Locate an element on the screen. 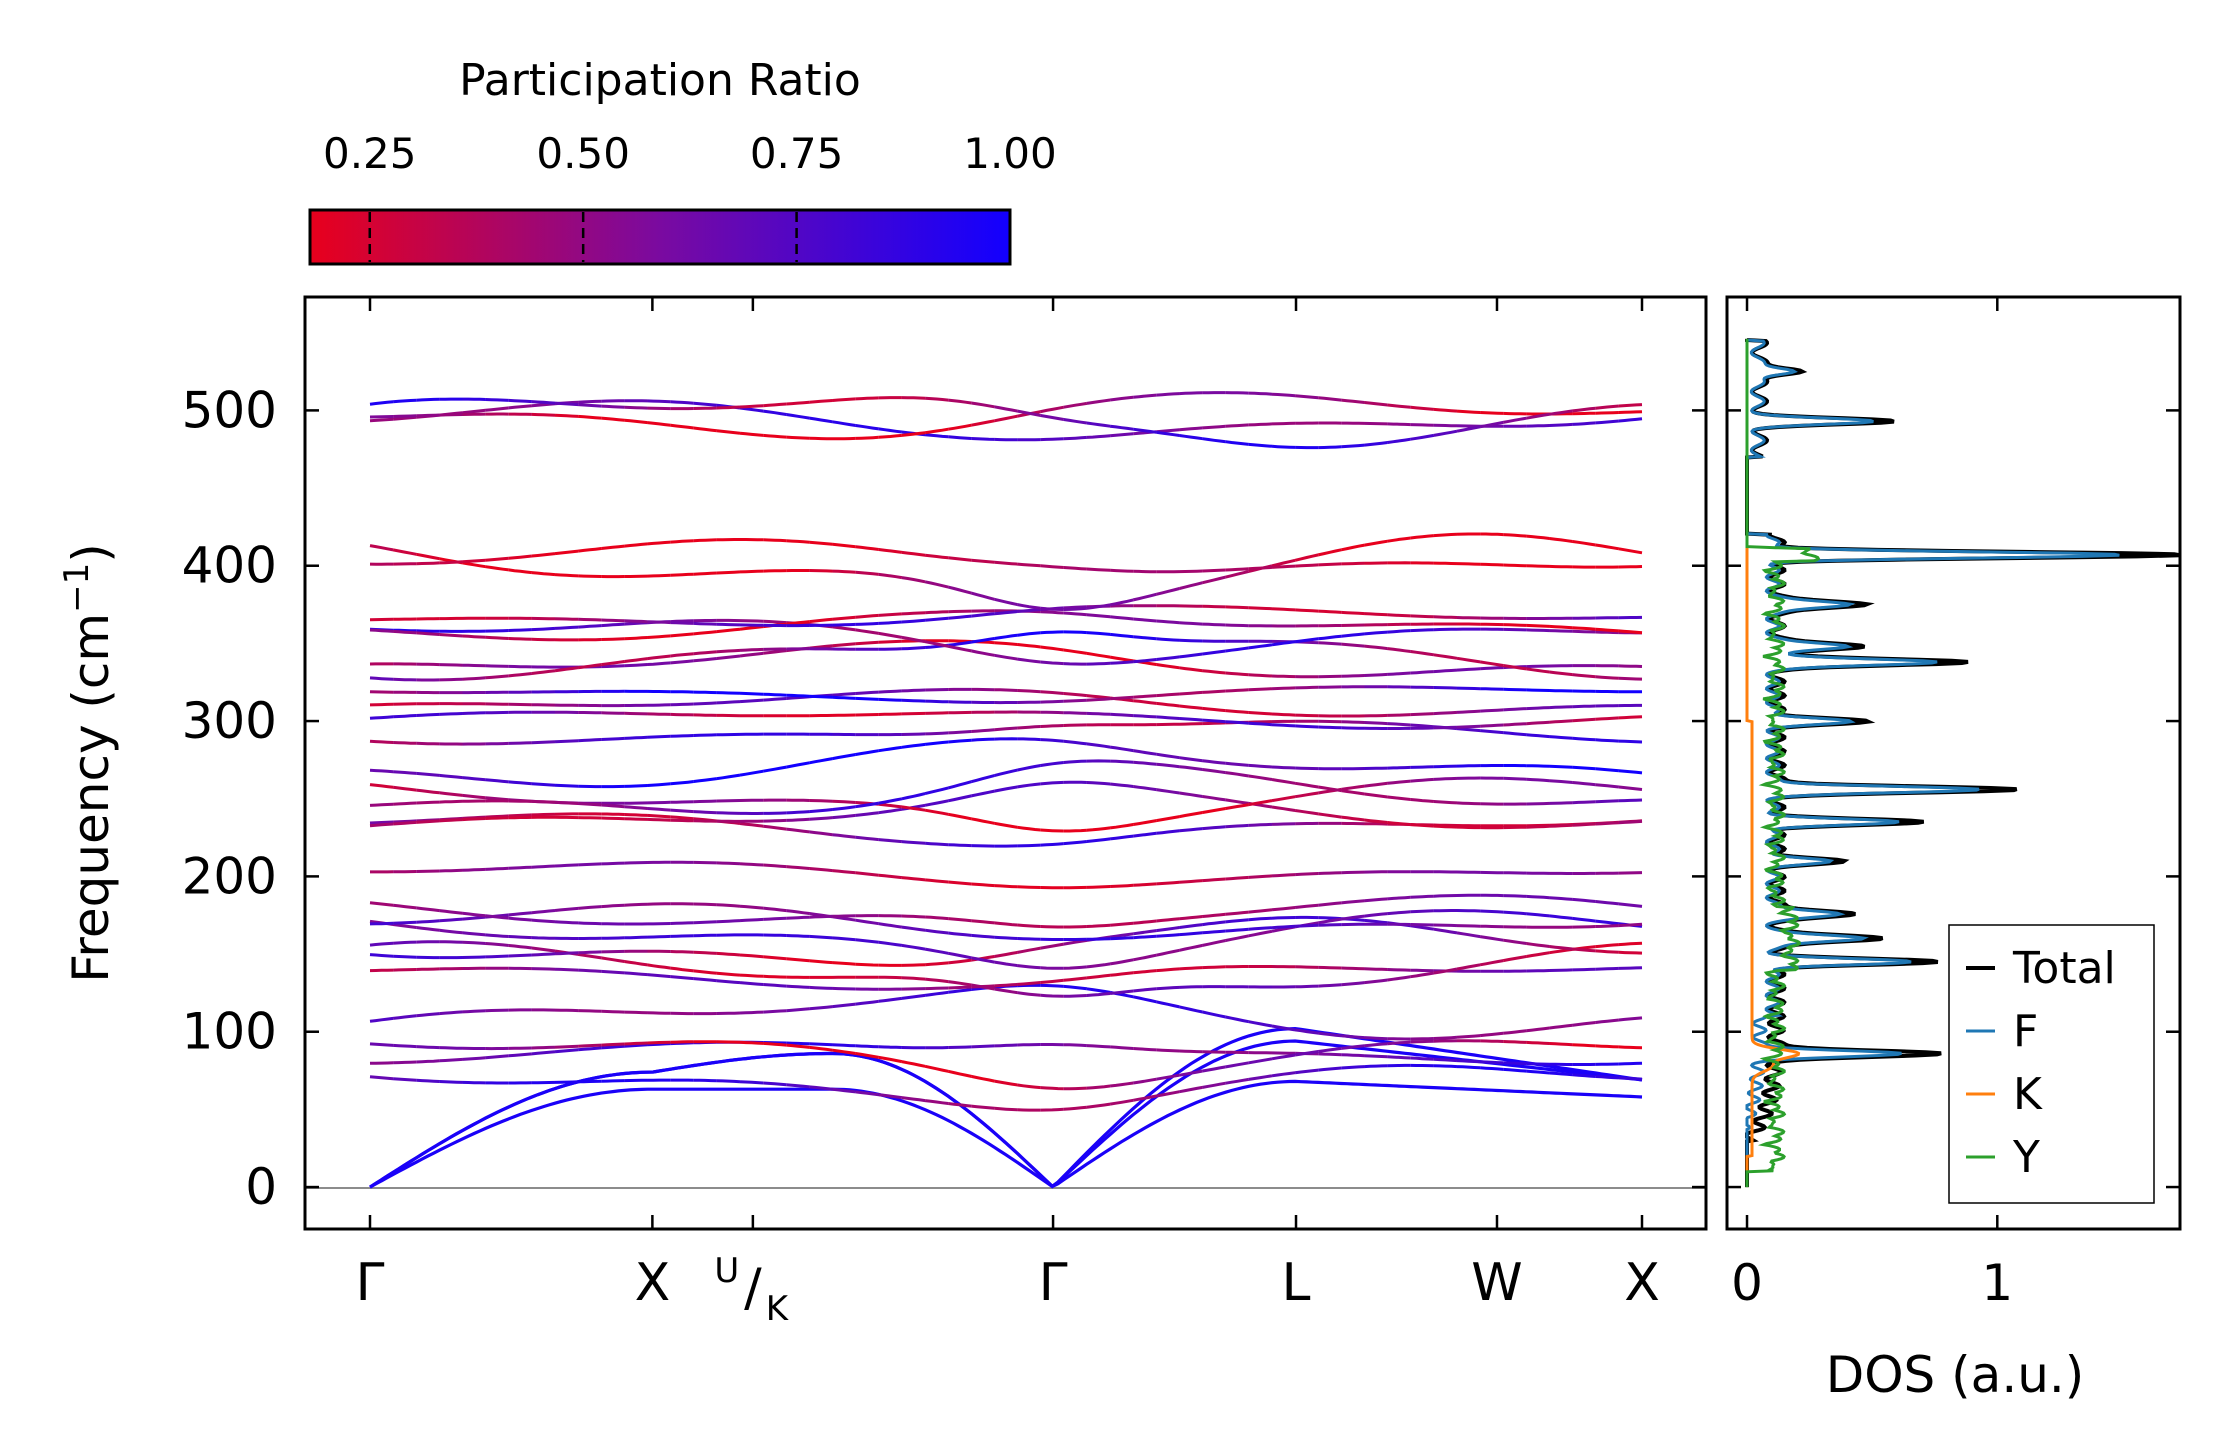 Image resolution: width=2222 pixels, height=1455 pixels. band-y-tick-label: 400 is located at coordinates (229, 566).